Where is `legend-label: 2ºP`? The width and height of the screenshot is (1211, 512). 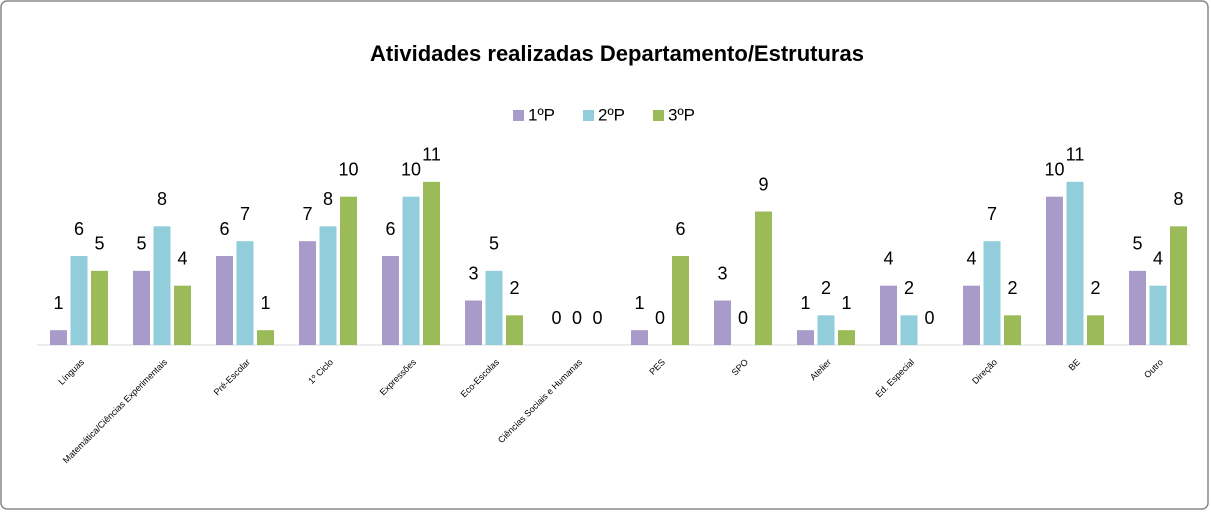 legend-label: 2ºP is located at coordinates (611, 114).